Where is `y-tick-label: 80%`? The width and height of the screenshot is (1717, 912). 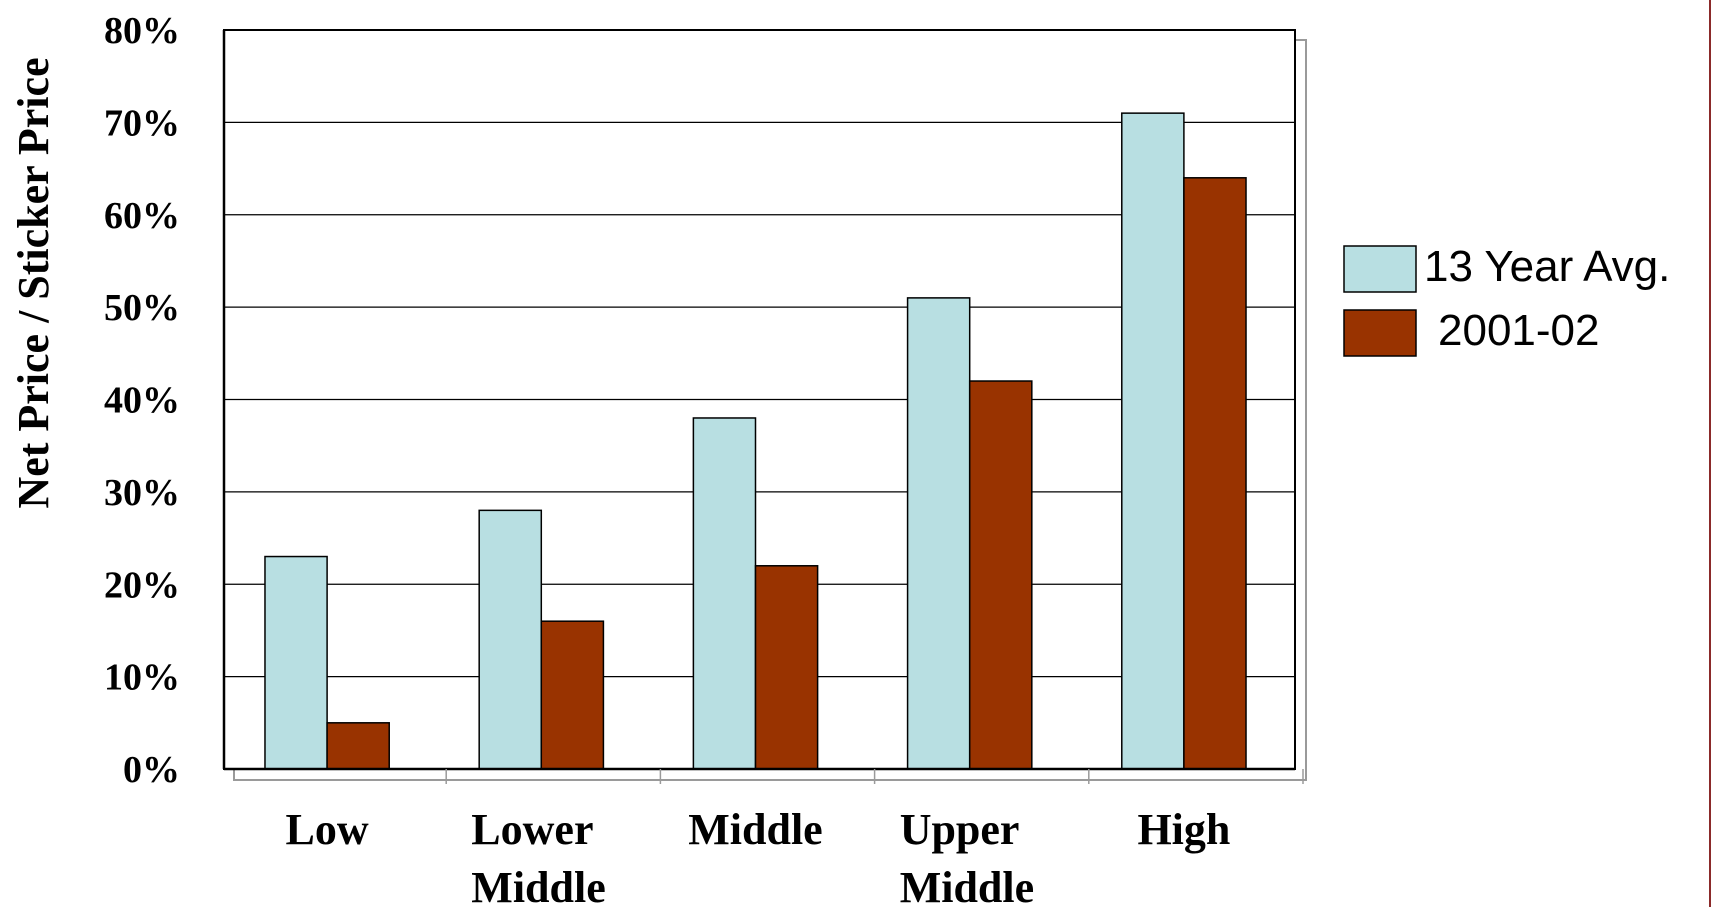
y-tick-label: 80% is located at coordinates (142, 31).